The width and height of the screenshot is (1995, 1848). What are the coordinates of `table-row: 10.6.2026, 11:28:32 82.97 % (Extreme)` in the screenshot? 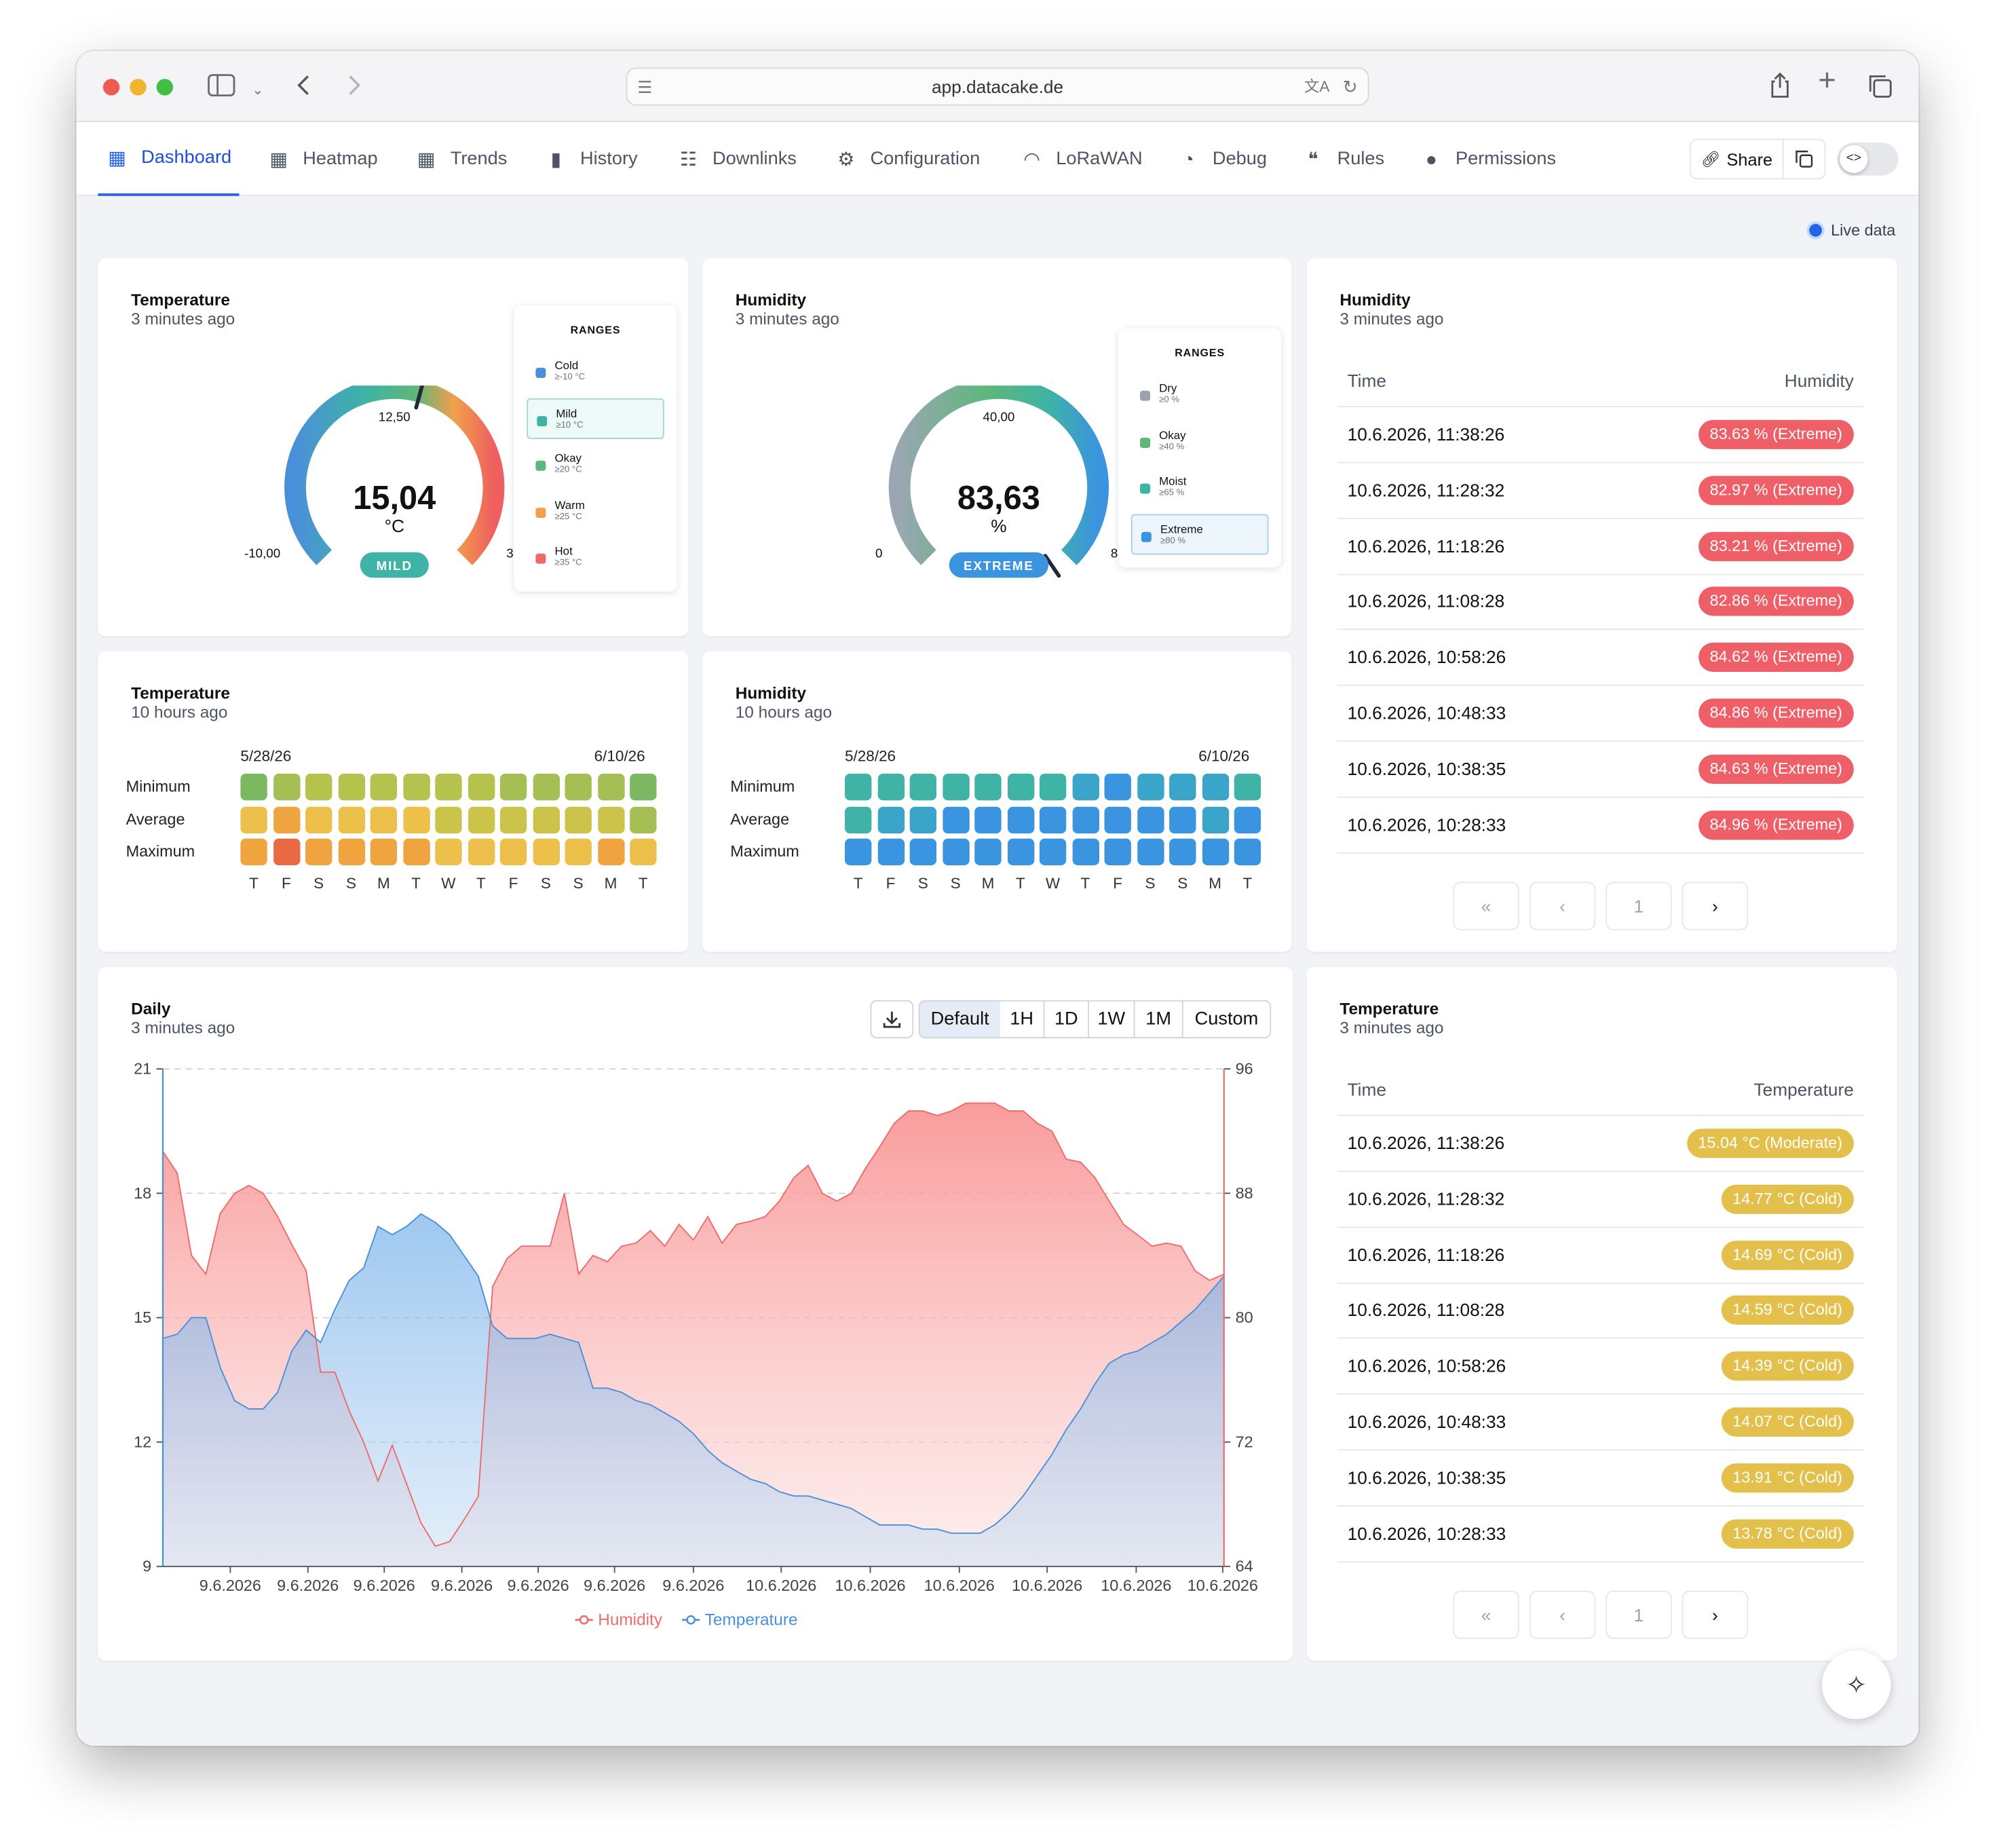 It's located at (1600, 491).